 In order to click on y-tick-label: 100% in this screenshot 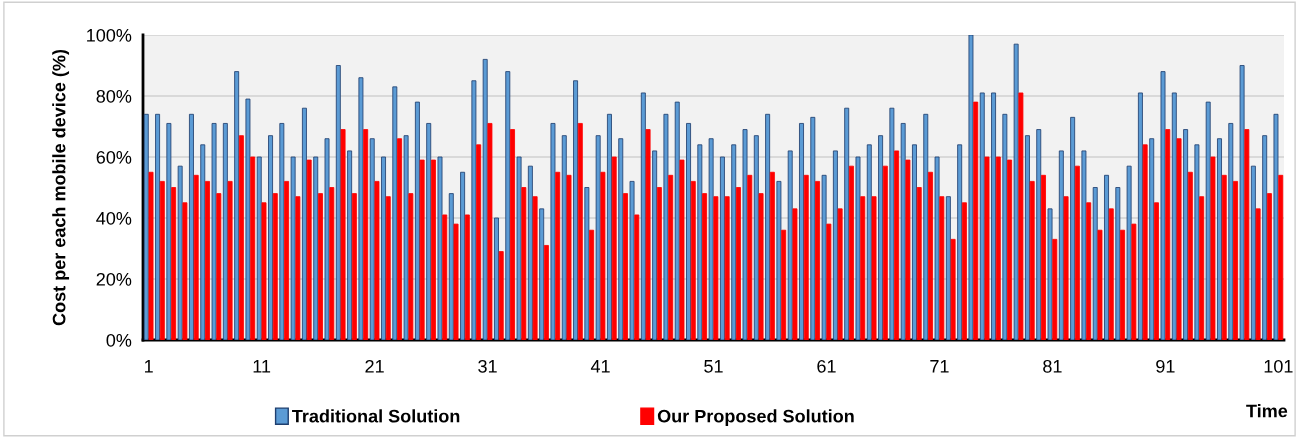, I will do `click(109, 35)`.